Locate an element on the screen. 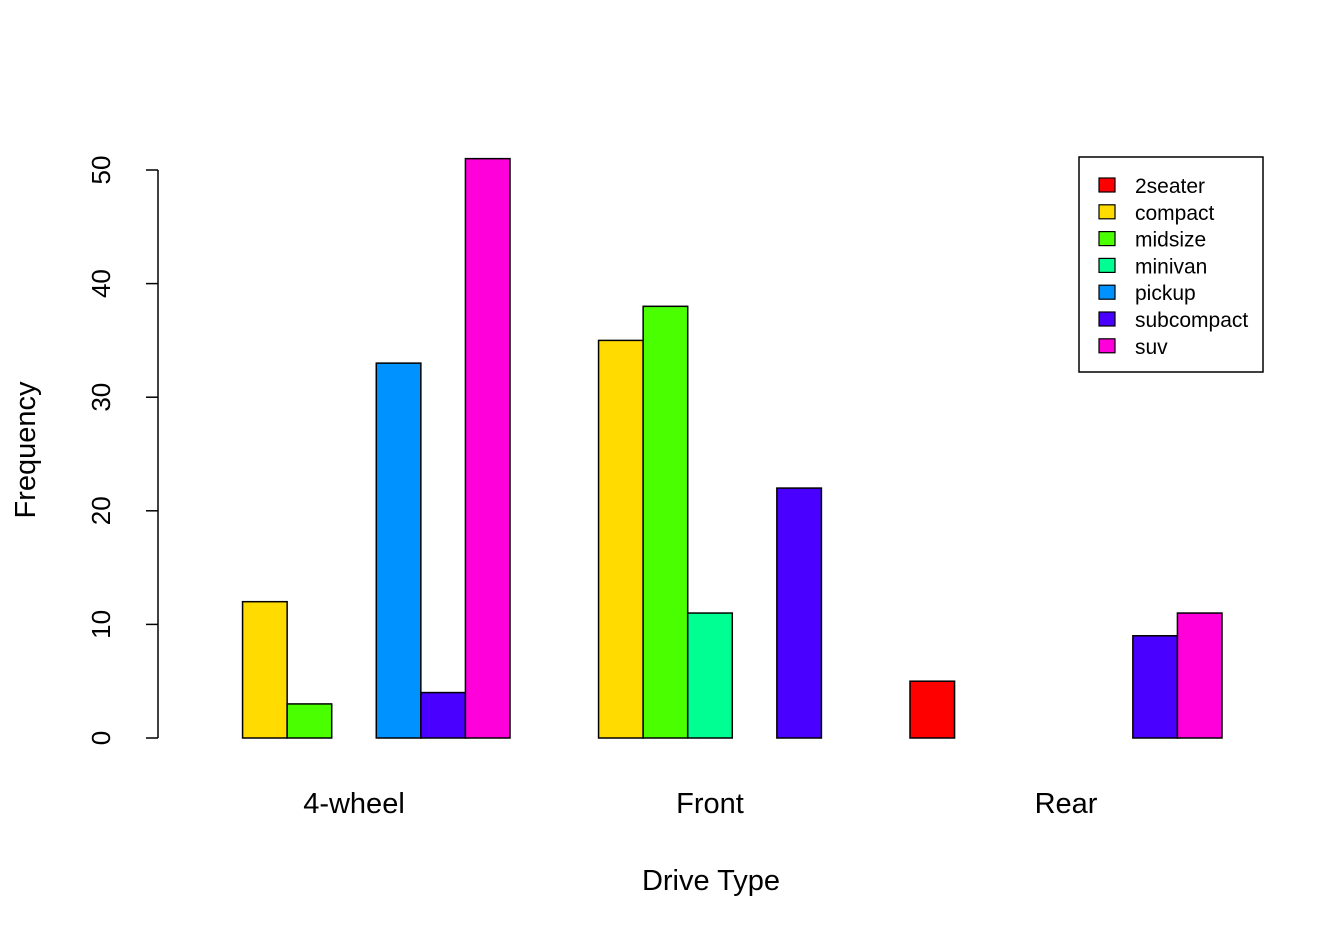  legend-label: subcompact is located at coordinates (1191, 320).